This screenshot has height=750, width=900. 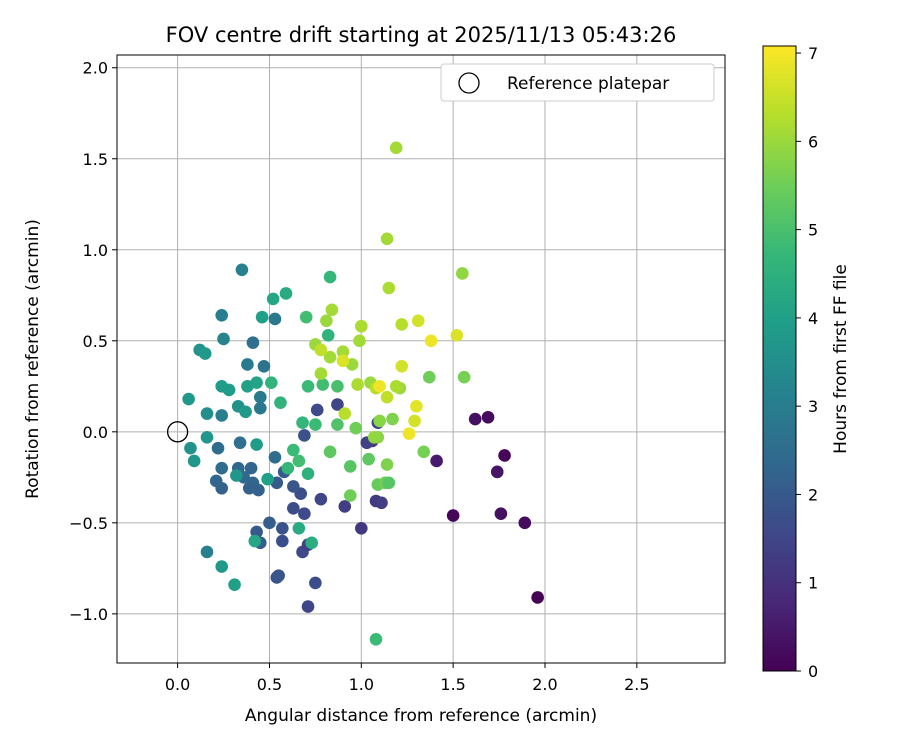 What do you see at coordinates (636, 684) in the screenshot?
I see `x-tick-label: 2.5` at bounding box center [636, 684].